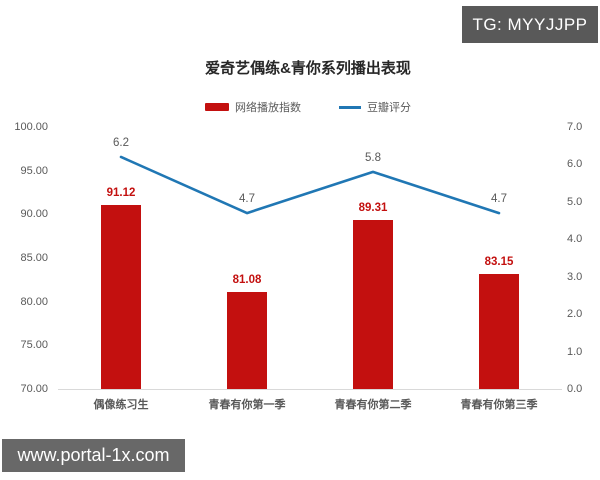 This screenshot has width=600, height=480. Describe the element at coordinates (575, 389) in the screenshot. I see `y-axis-right-tick-label: 0.0` at that location.